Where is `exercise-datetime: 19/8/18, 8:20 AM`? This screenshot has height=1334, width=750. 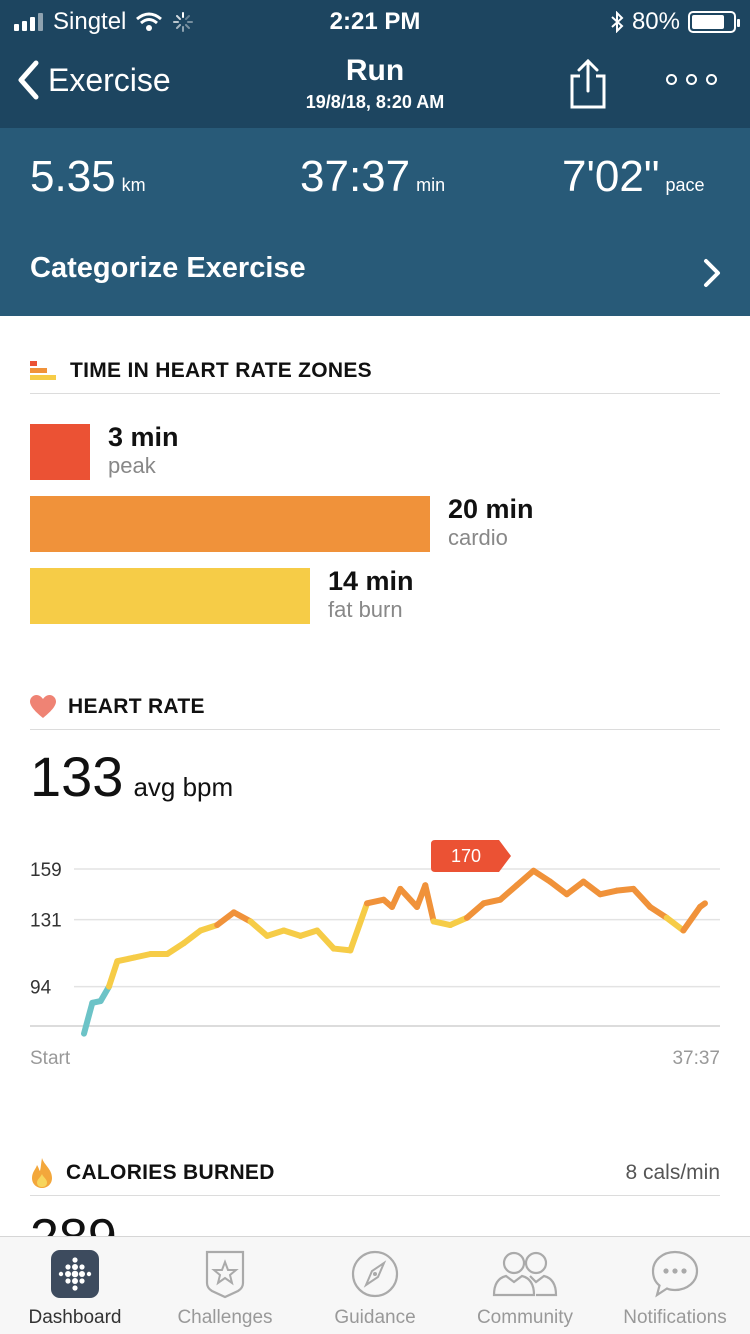
exercise-datetime: 19/8/18, 8:20 AM is located at coordinates (375, 102).